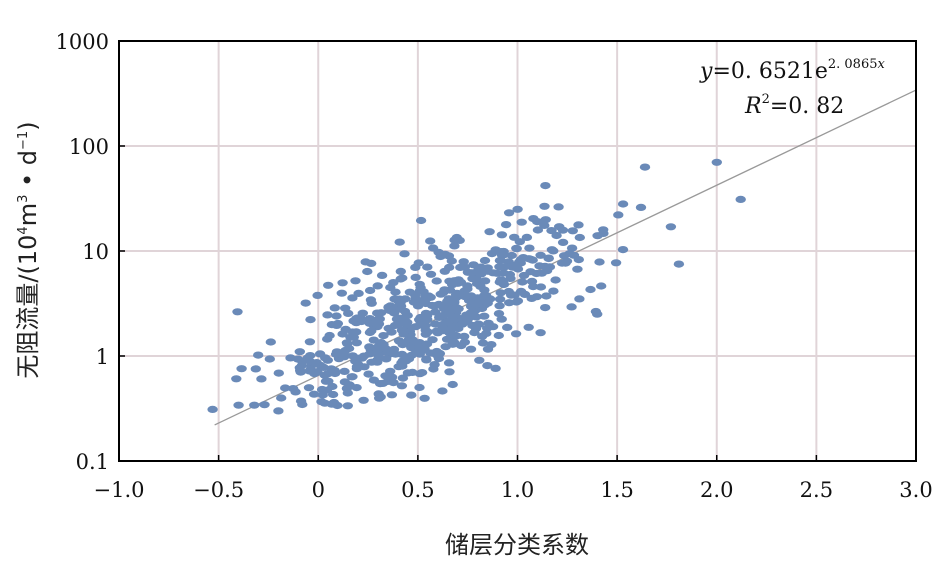 The width and height of the screenshot is (945, 581). Describe the element at coordinates (794, 105) in the screenshot. I see `r-squared-label: R2=0. 82` at that location.